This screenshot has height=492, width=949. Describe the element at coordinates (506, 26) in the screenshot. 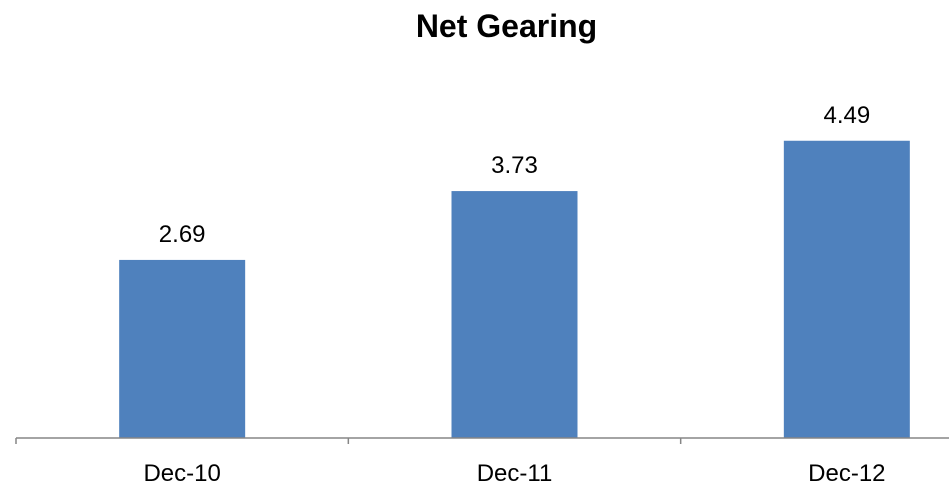

I see `chart-title: Net Gearing` at that location.